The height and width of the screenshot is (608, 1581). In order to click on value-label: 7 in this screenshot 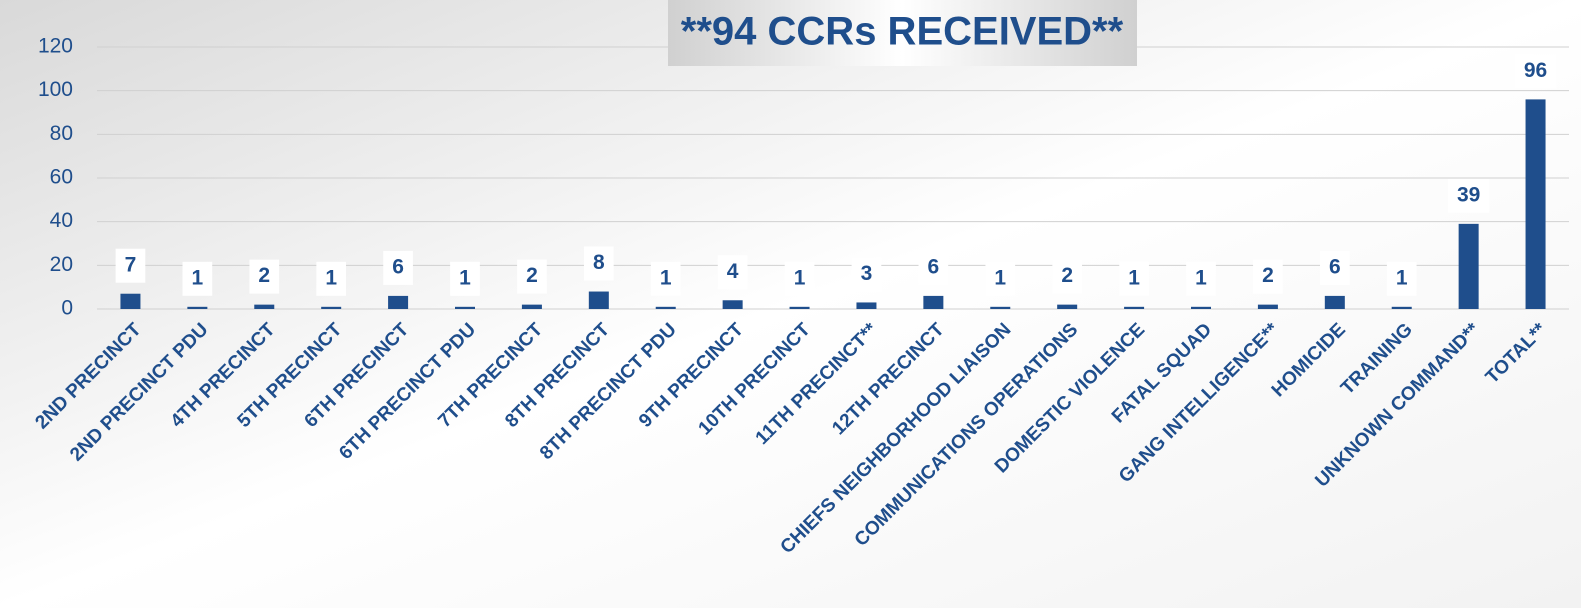, I will do `click(131, 264)`.